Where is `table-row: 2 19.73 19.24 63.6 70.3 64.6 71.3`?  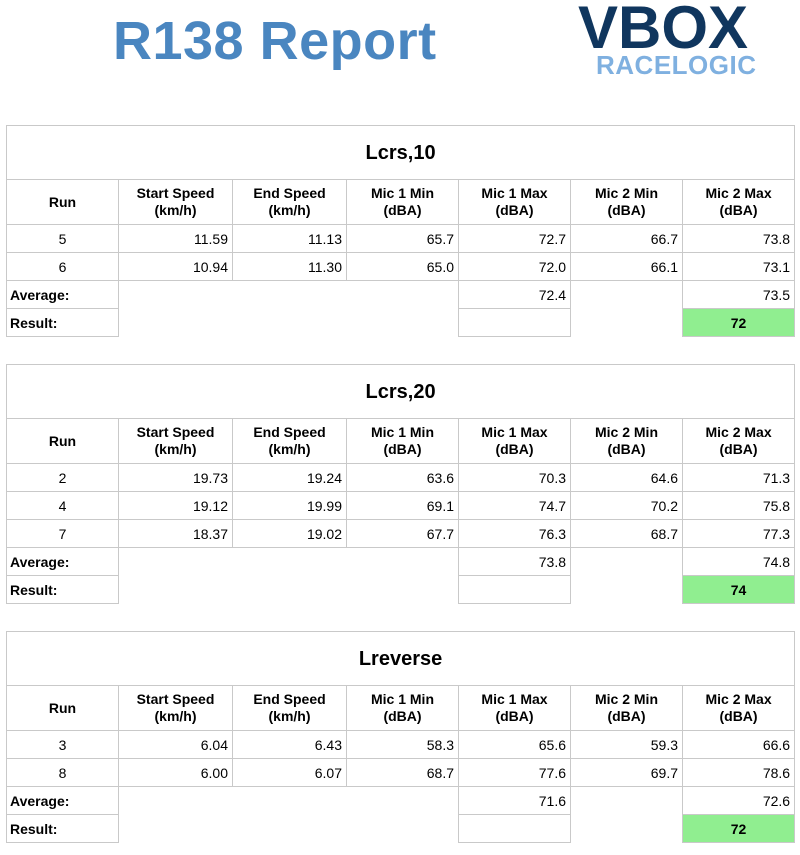 table-row: 2 19.73 19.24 63.6 70.3 64.6 71.3 is located at coordinates (401, 477).